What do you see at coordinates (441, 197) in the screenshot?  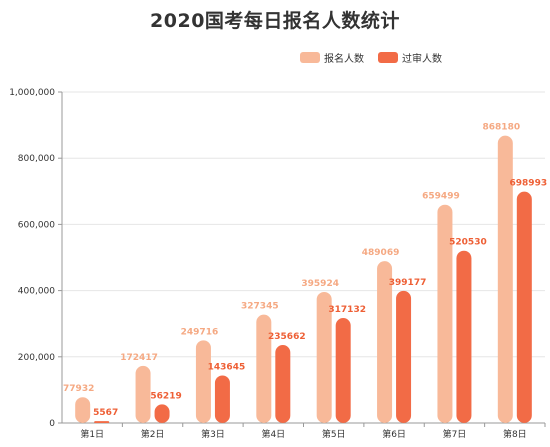 I see `data-label-registered: 659499` at bounding box center [441, 197].